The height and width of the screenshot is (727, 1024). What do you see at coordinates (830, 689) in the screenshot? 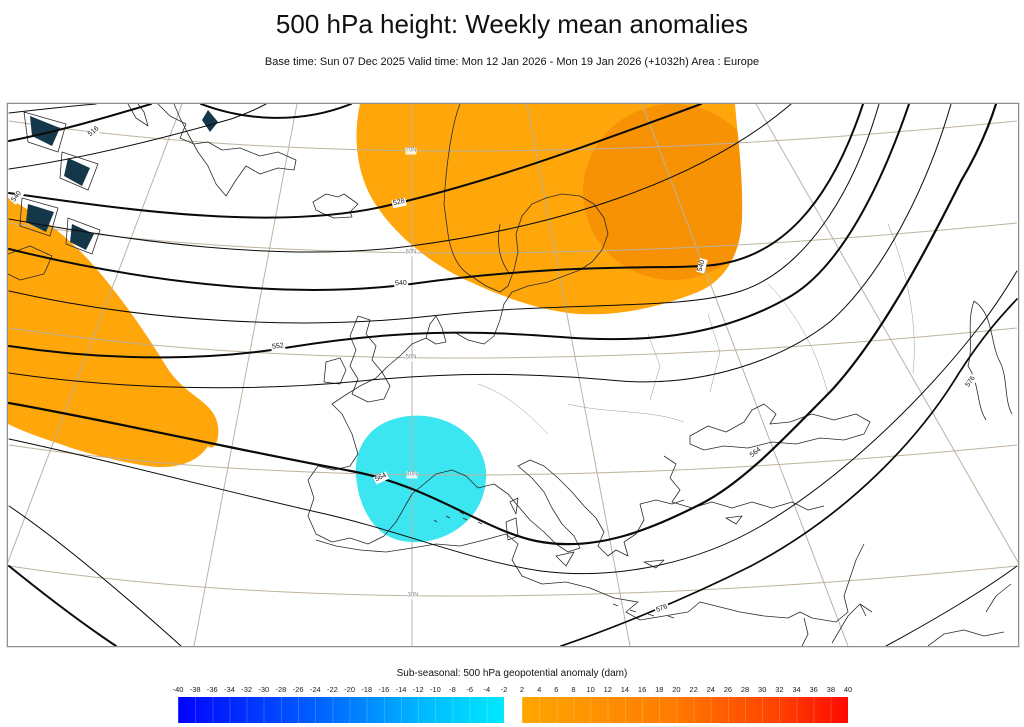
I see `legend-tick: 38` at bounding box center [830, 689].